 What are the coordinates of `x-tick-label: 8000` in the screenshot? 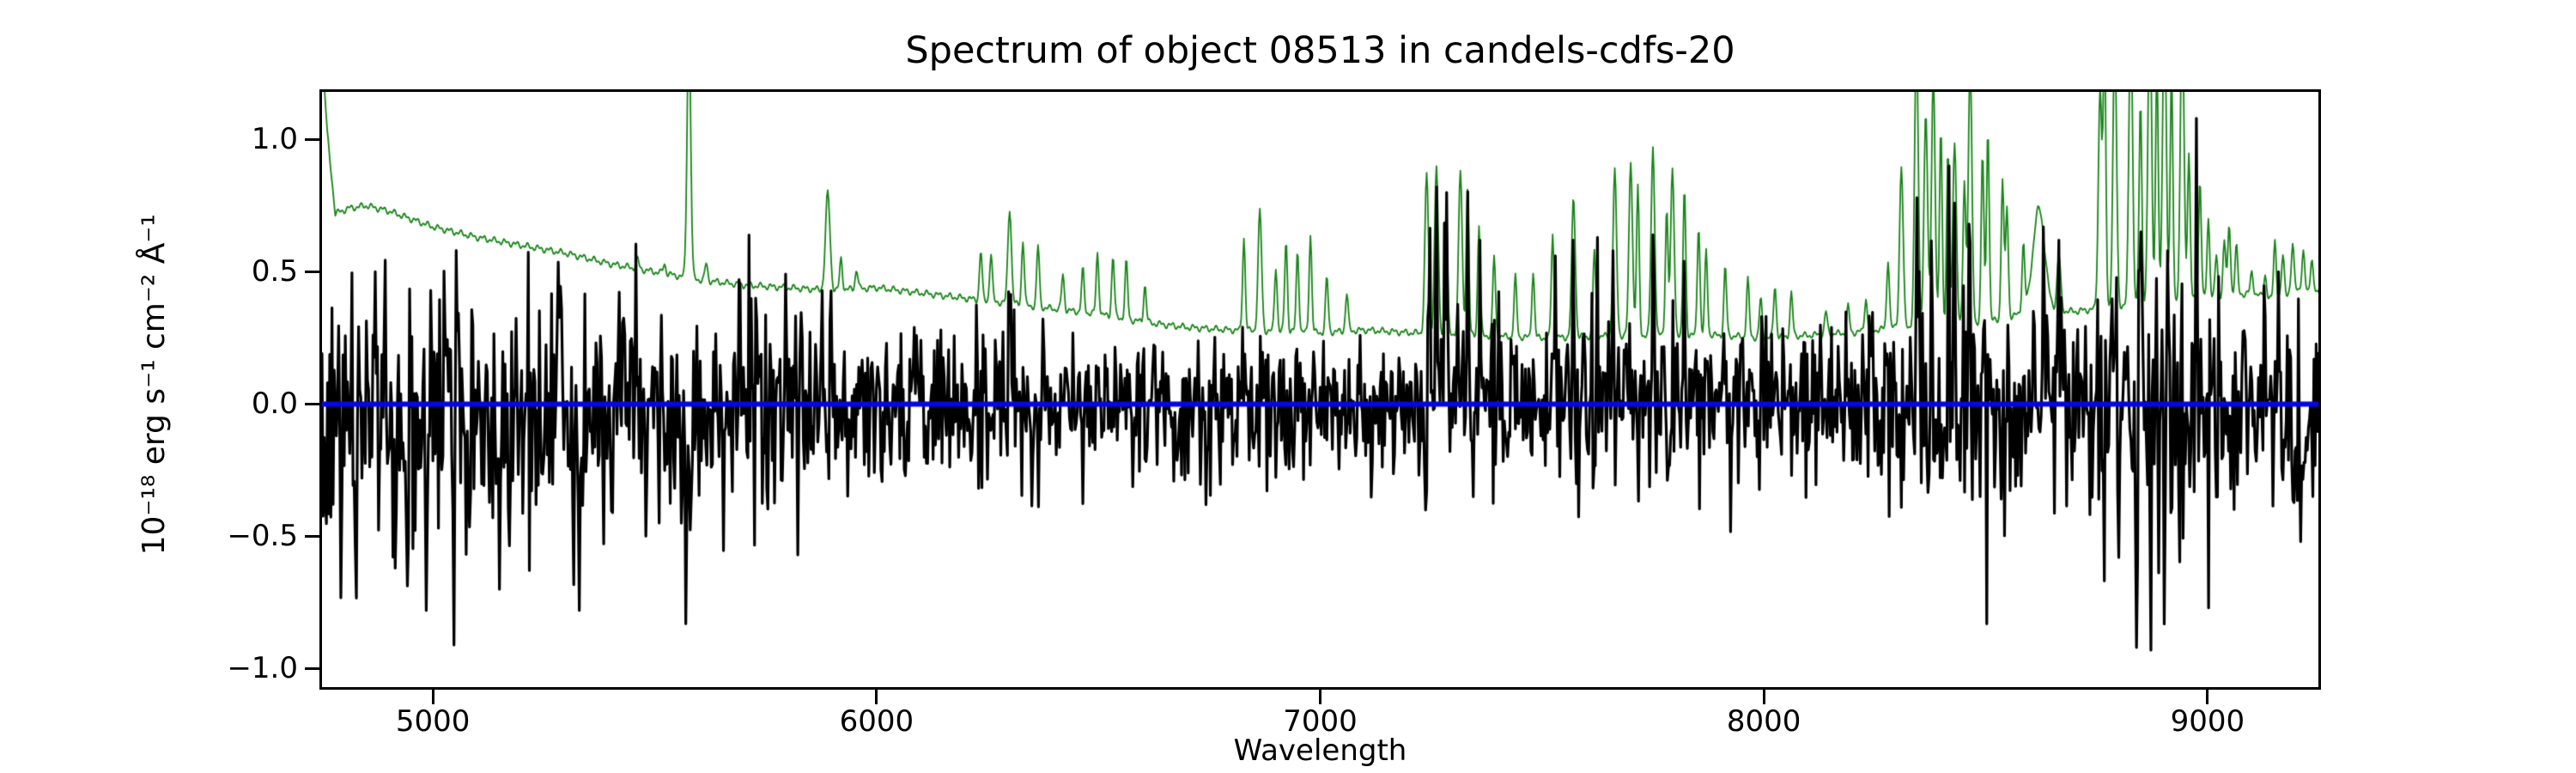 It's located at (1763, 721).